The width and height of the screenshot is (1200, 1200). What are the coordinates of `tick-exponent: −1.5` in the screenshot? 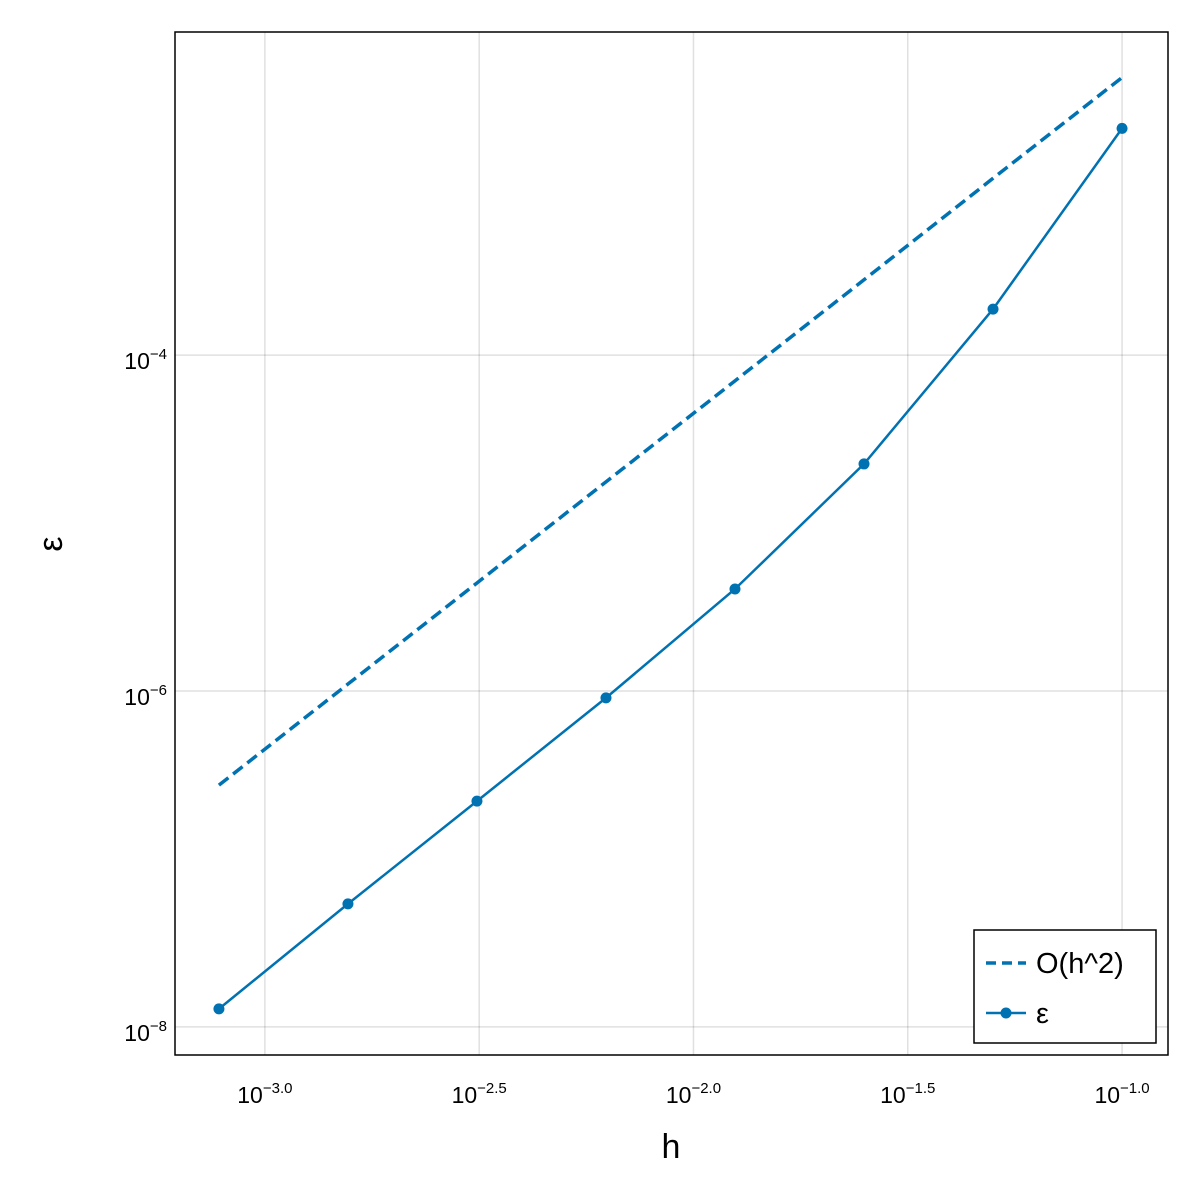 It's located at (921, 1088).